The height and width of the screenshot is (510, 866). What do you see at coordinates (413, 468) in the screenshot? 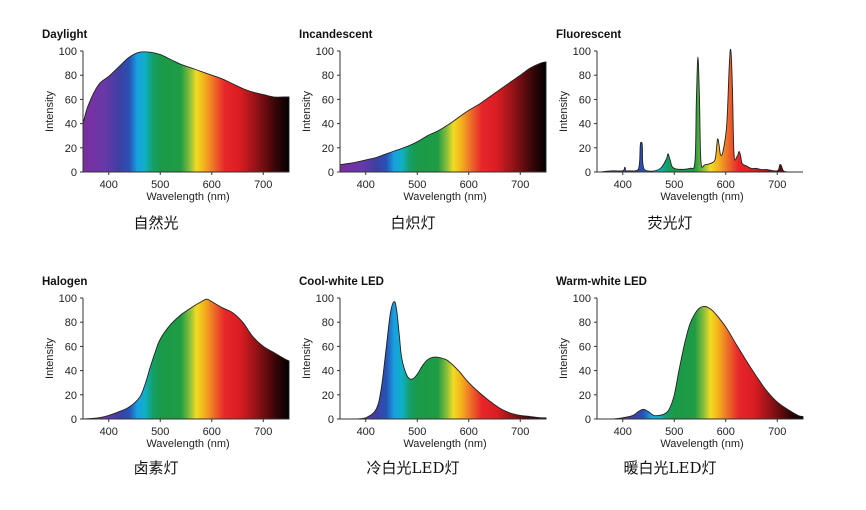
I see `chart-caption: 冷白光LED灯` at bounding box center [413, 468].